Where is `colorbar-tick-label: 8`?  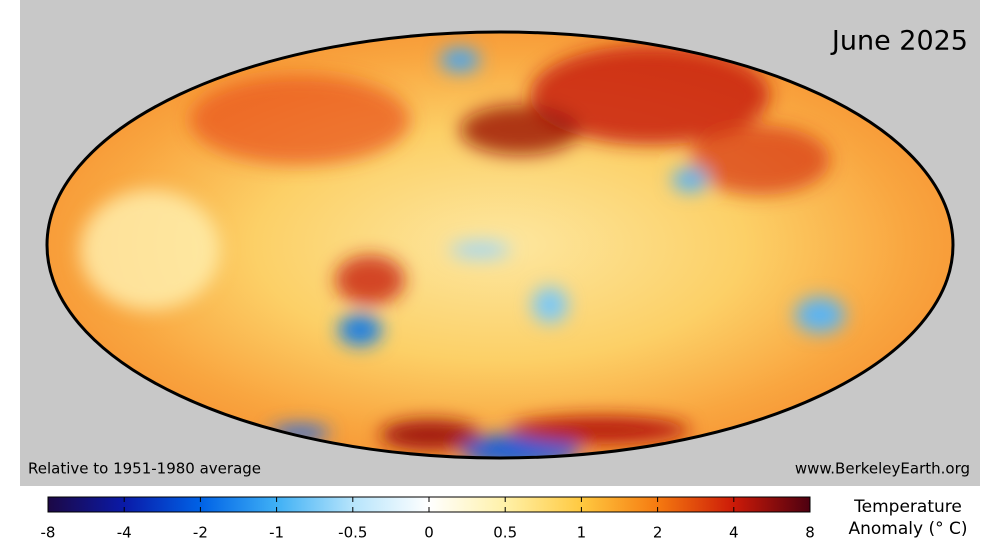 colorbar-tick-label: 8 is located at coordinates (810, 533).